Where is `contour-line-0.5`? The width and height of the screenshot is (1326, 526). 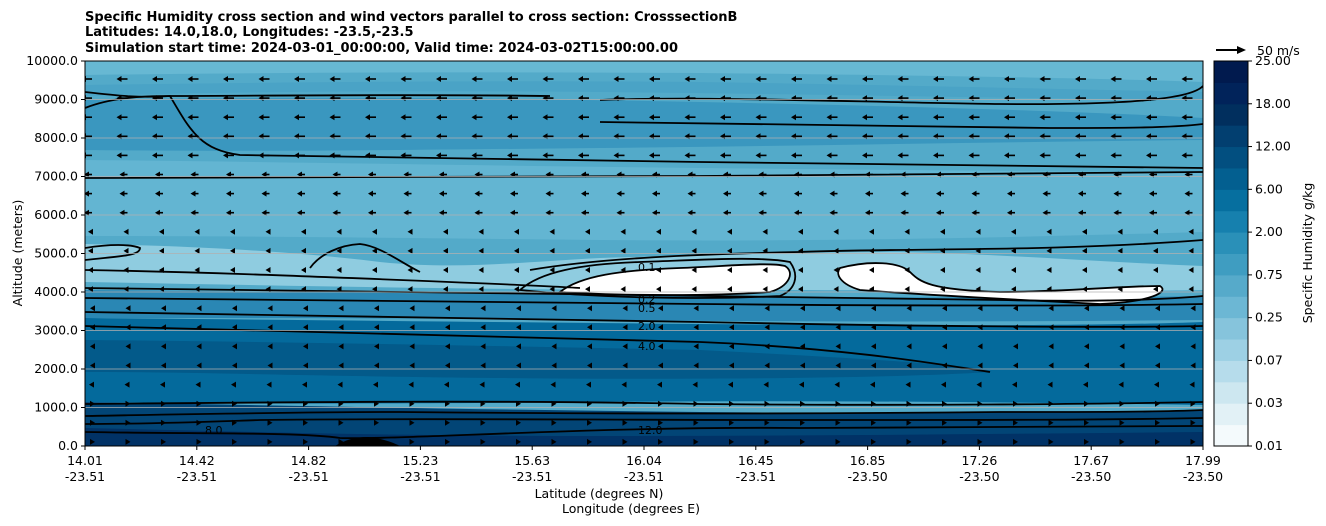
contour-line-0.5 is located at coordinates (644, 302).